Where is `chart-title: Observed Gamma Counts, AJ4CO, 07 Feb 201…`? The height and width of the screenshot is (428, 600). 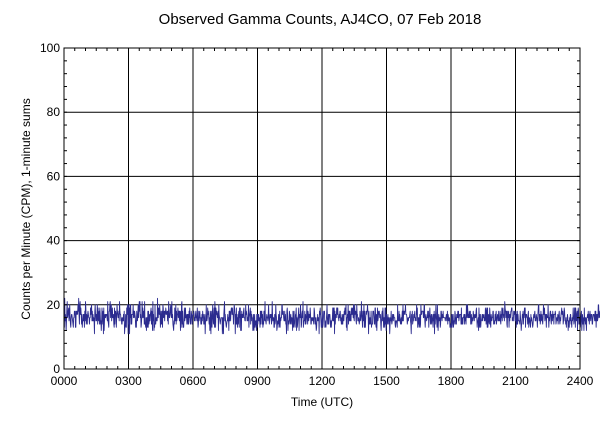
chart-title: Observed Gamma Counts, AJ4CO, 07 Feb 201… is located at coordinates (320, 19).